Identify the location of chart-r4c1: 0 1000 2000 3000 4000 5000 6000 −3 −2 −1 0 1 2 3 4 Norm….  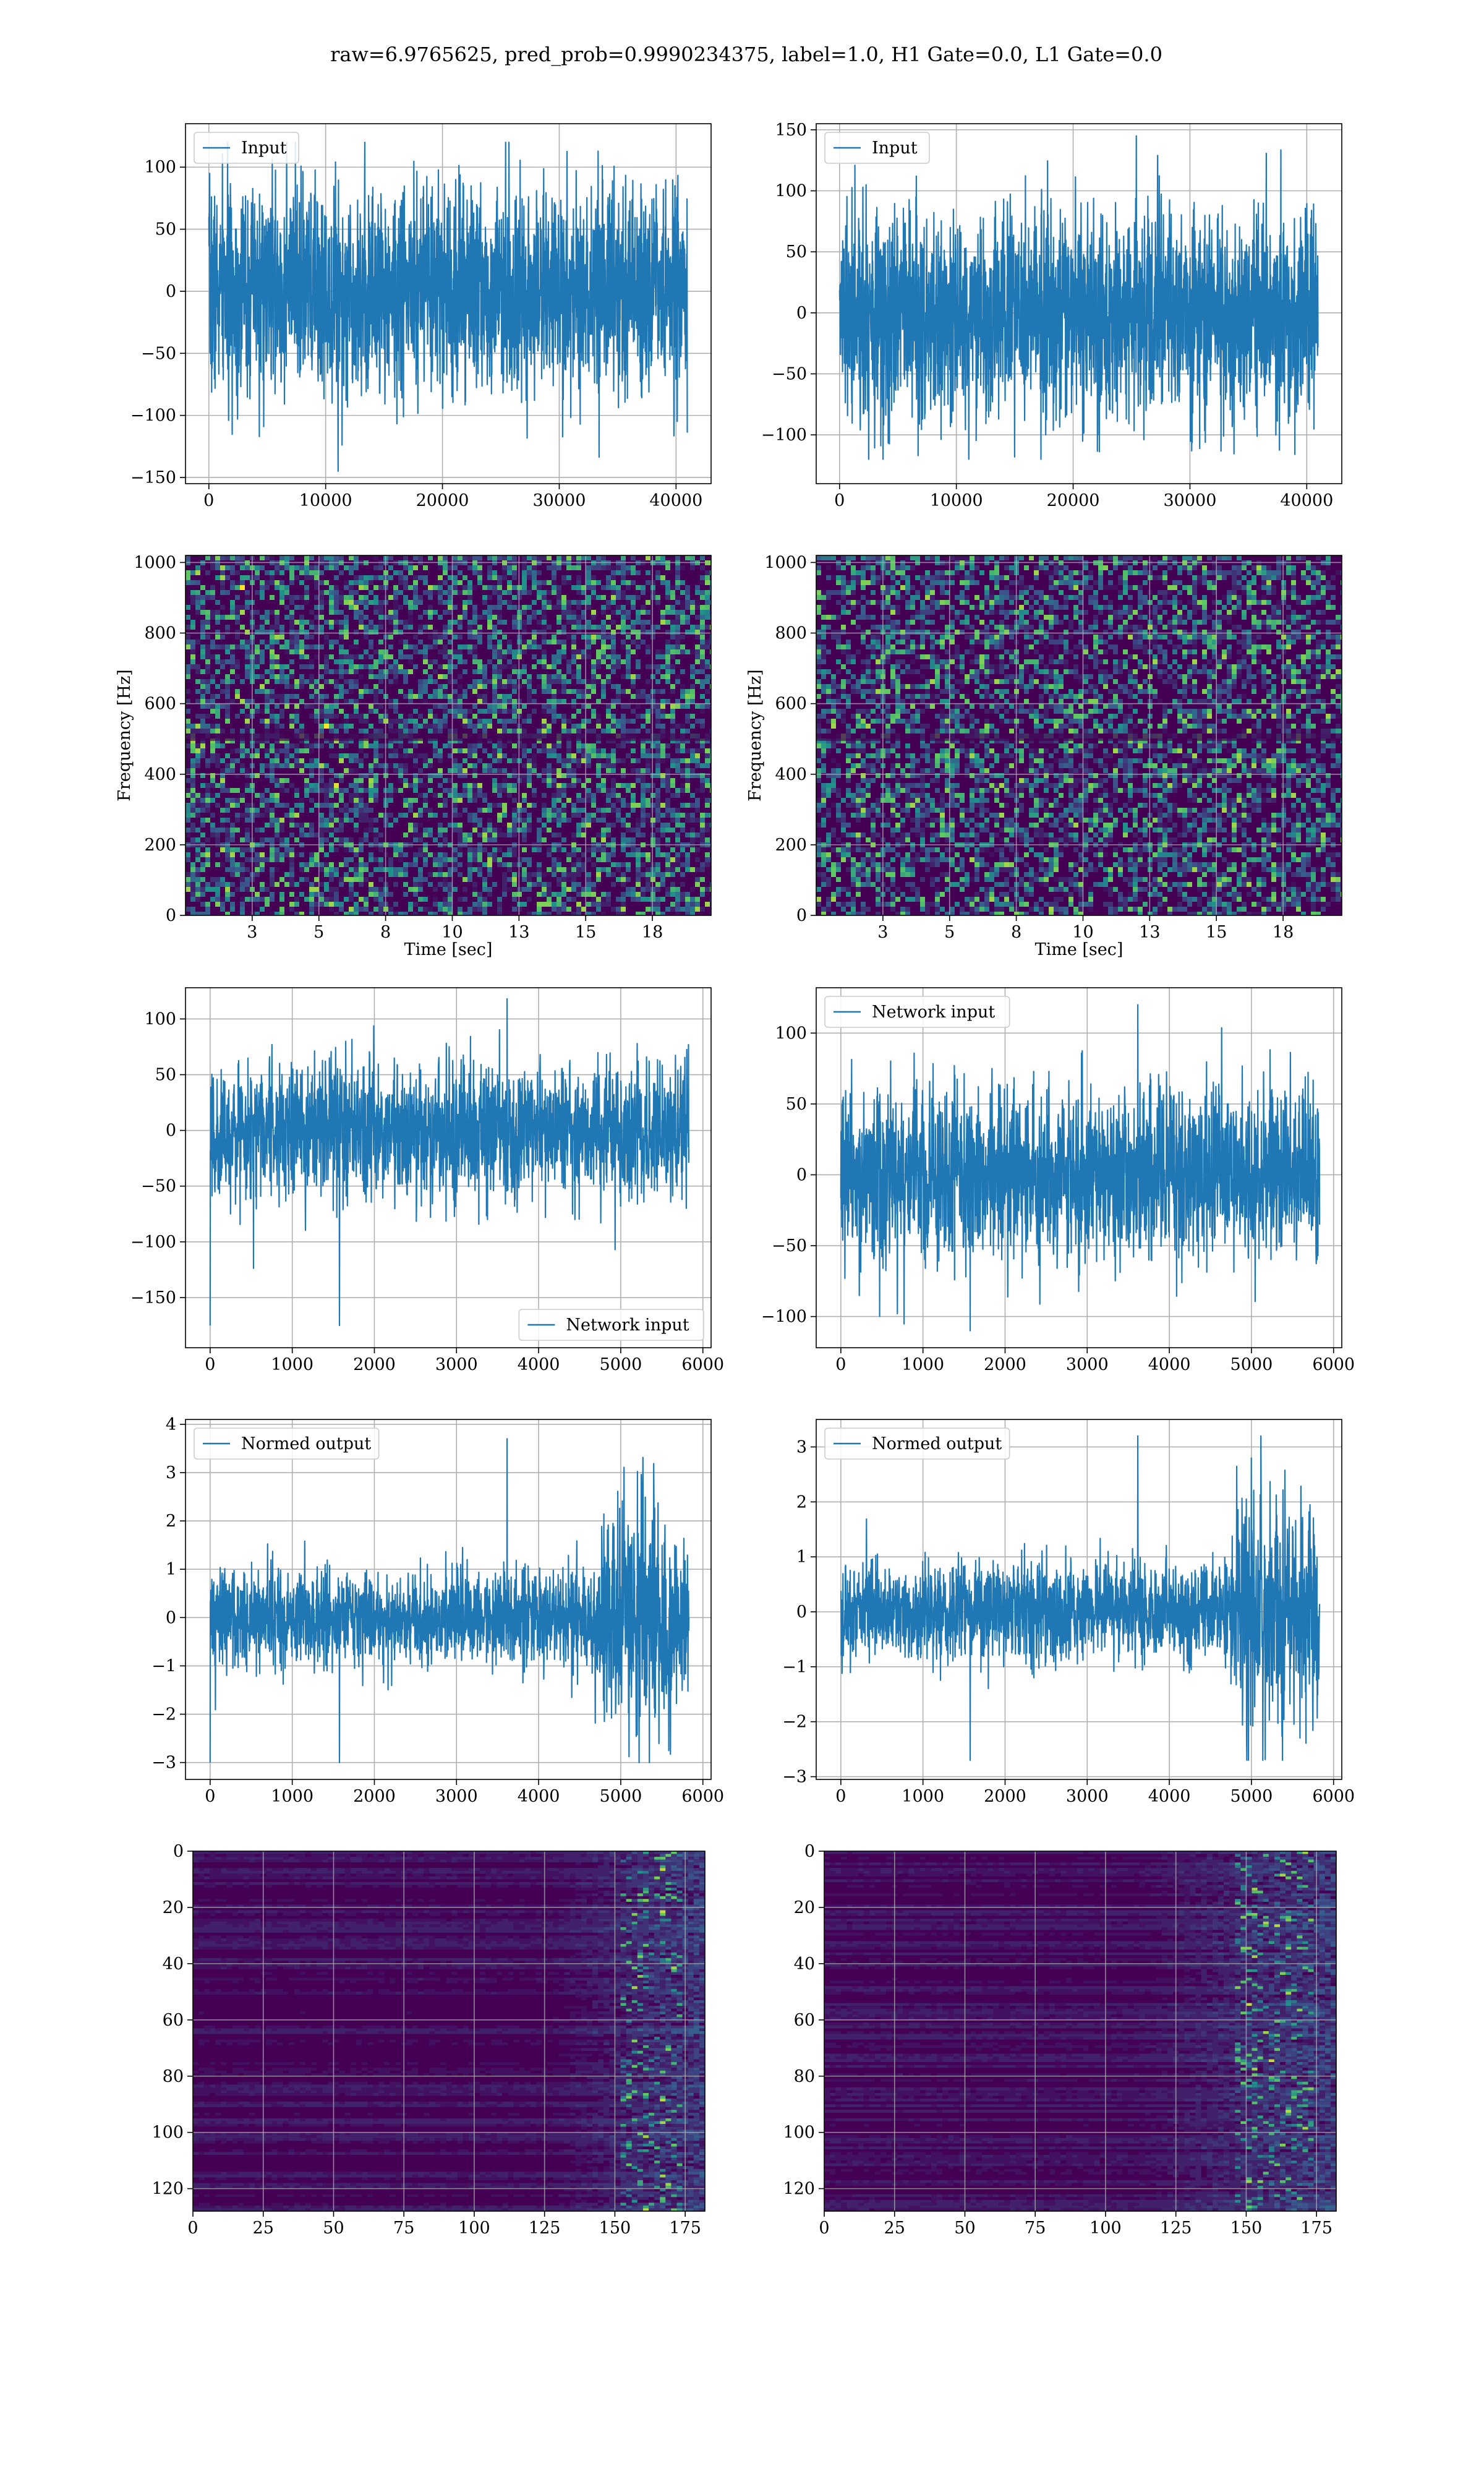
(437, 1611).